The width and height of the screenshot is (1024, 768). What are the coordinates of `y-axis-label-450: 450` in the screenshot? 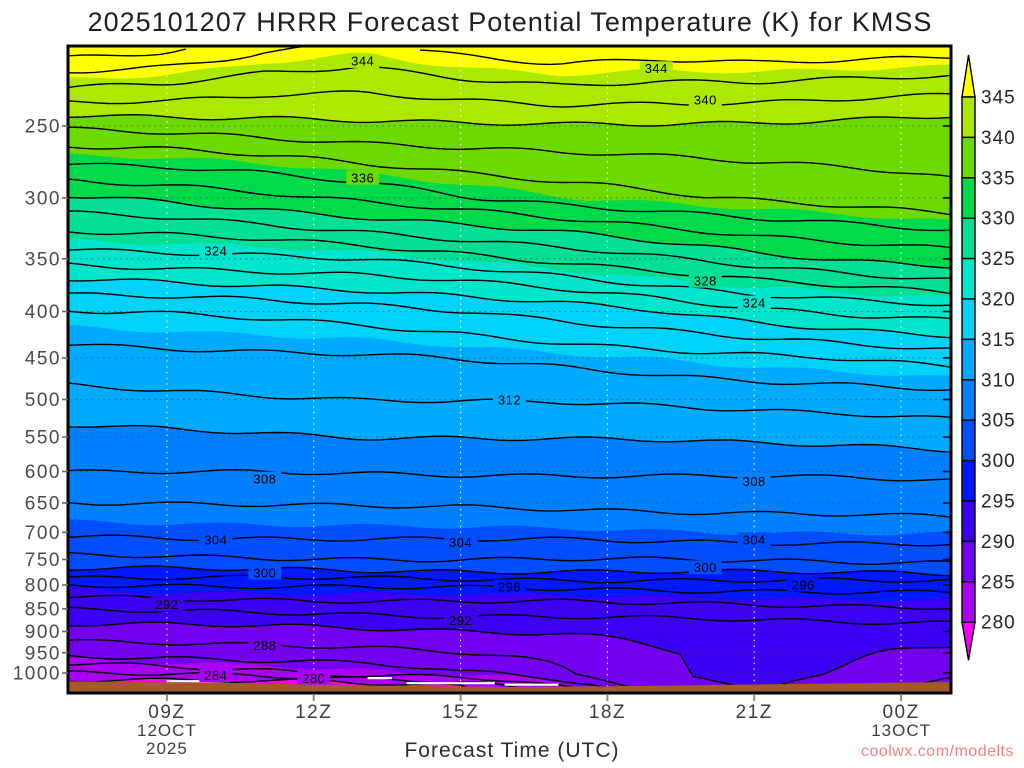 It's located at (43, 358).